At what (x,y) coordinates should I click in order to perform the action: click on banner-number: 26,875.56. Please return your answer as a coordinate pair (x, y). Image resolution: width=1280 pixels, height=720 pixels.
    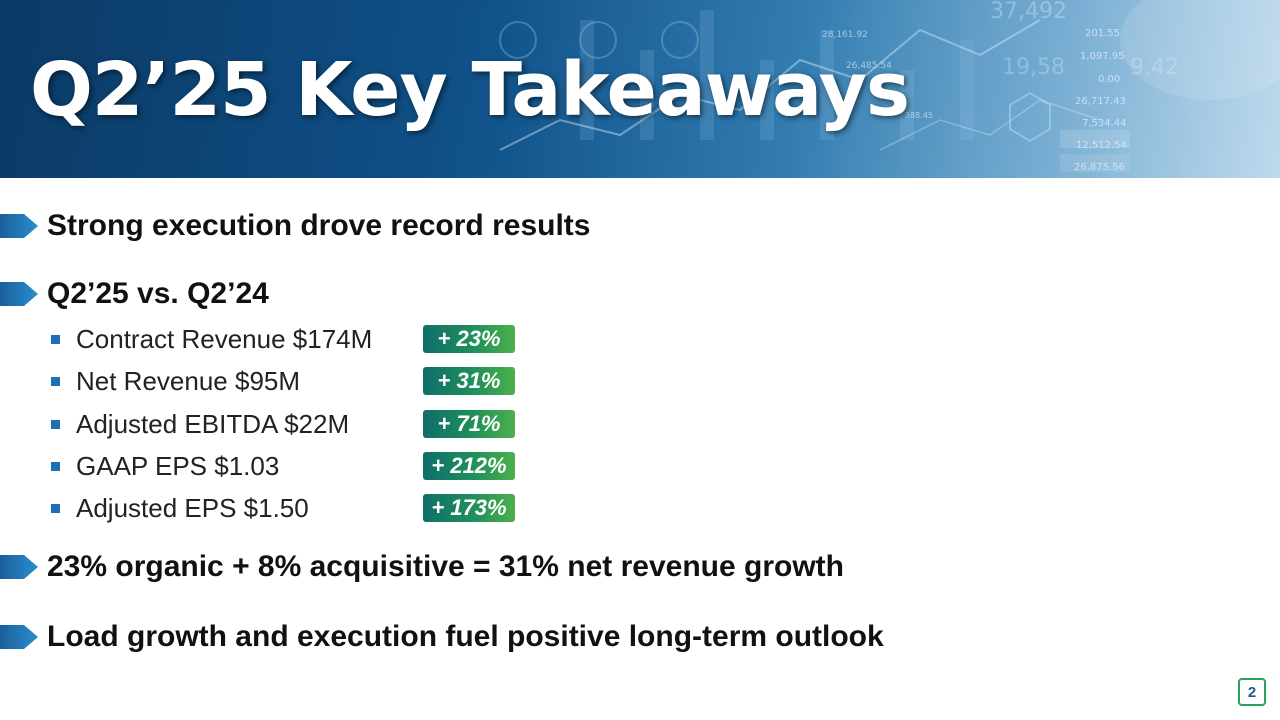
    Looking at the image, I should click on (1099, 167).